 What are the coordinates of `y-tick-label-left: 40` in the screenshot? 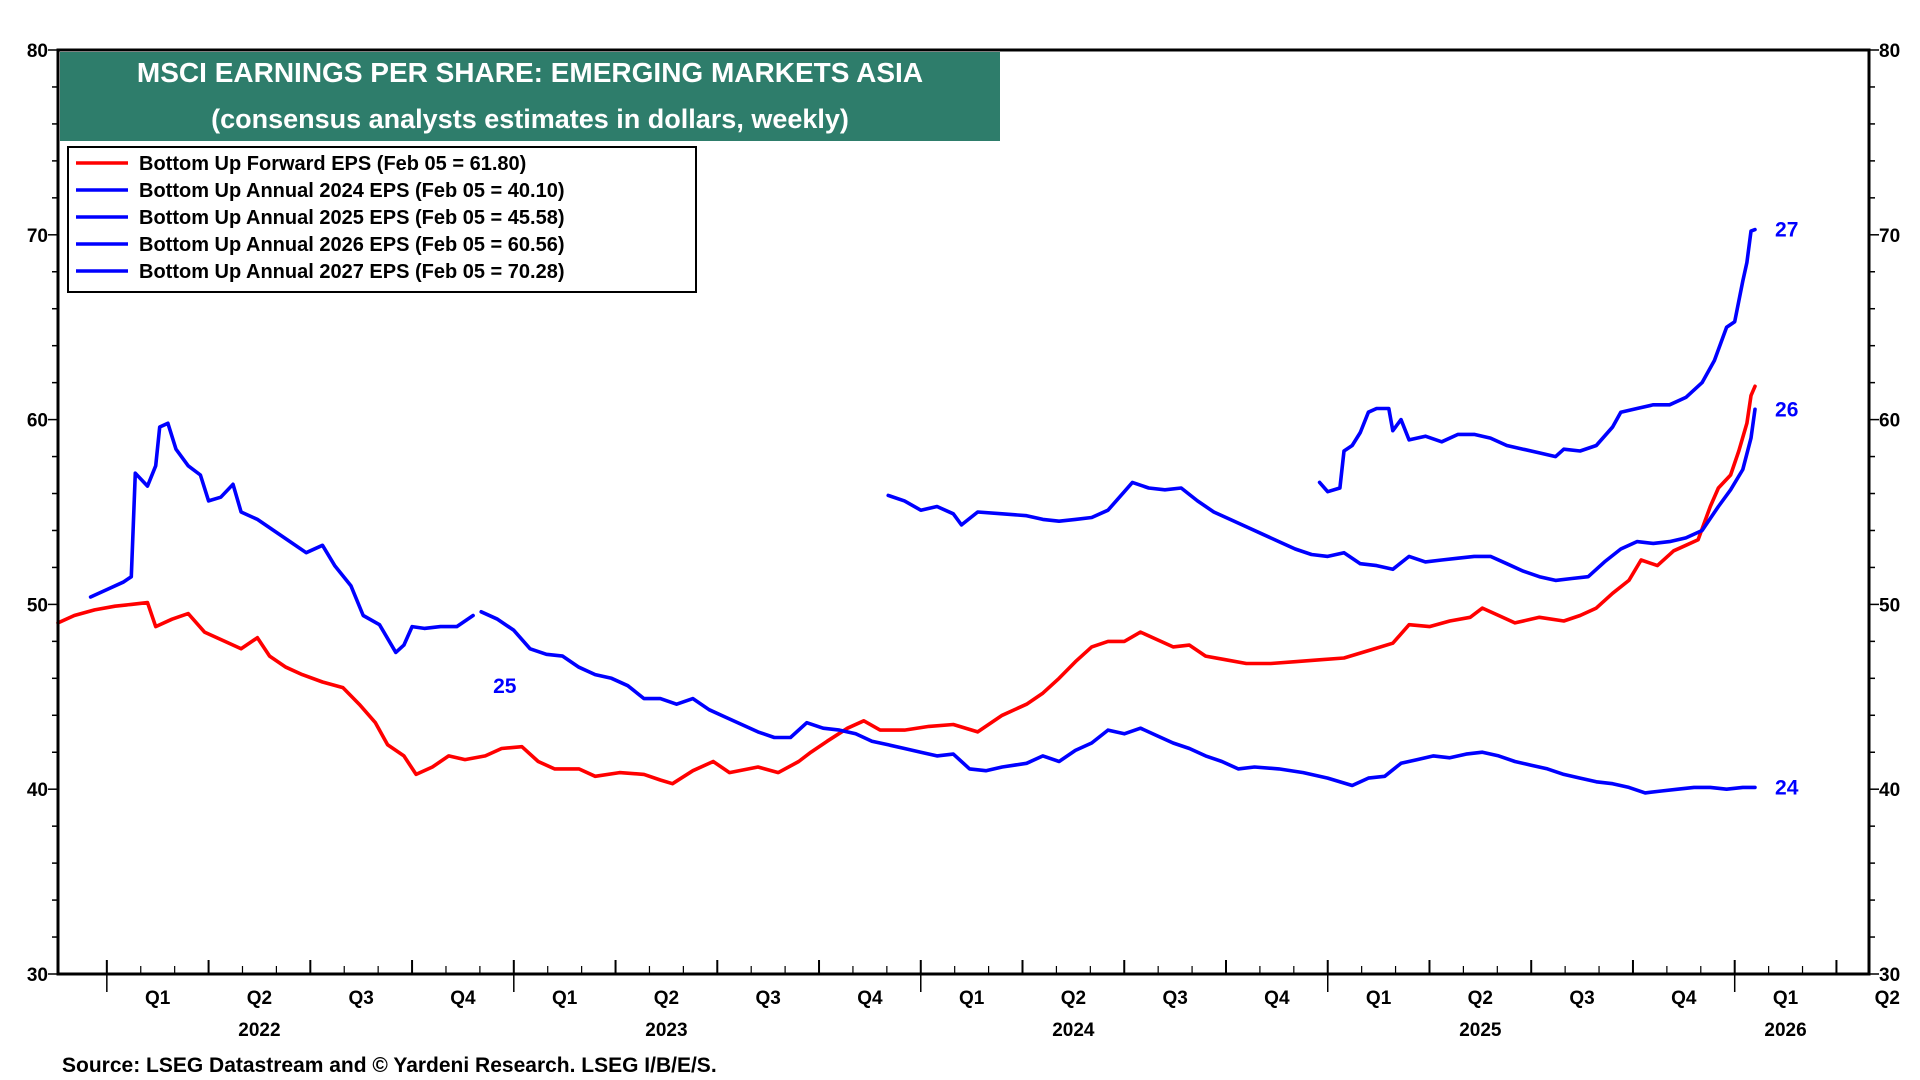 It's located at (37, 790).